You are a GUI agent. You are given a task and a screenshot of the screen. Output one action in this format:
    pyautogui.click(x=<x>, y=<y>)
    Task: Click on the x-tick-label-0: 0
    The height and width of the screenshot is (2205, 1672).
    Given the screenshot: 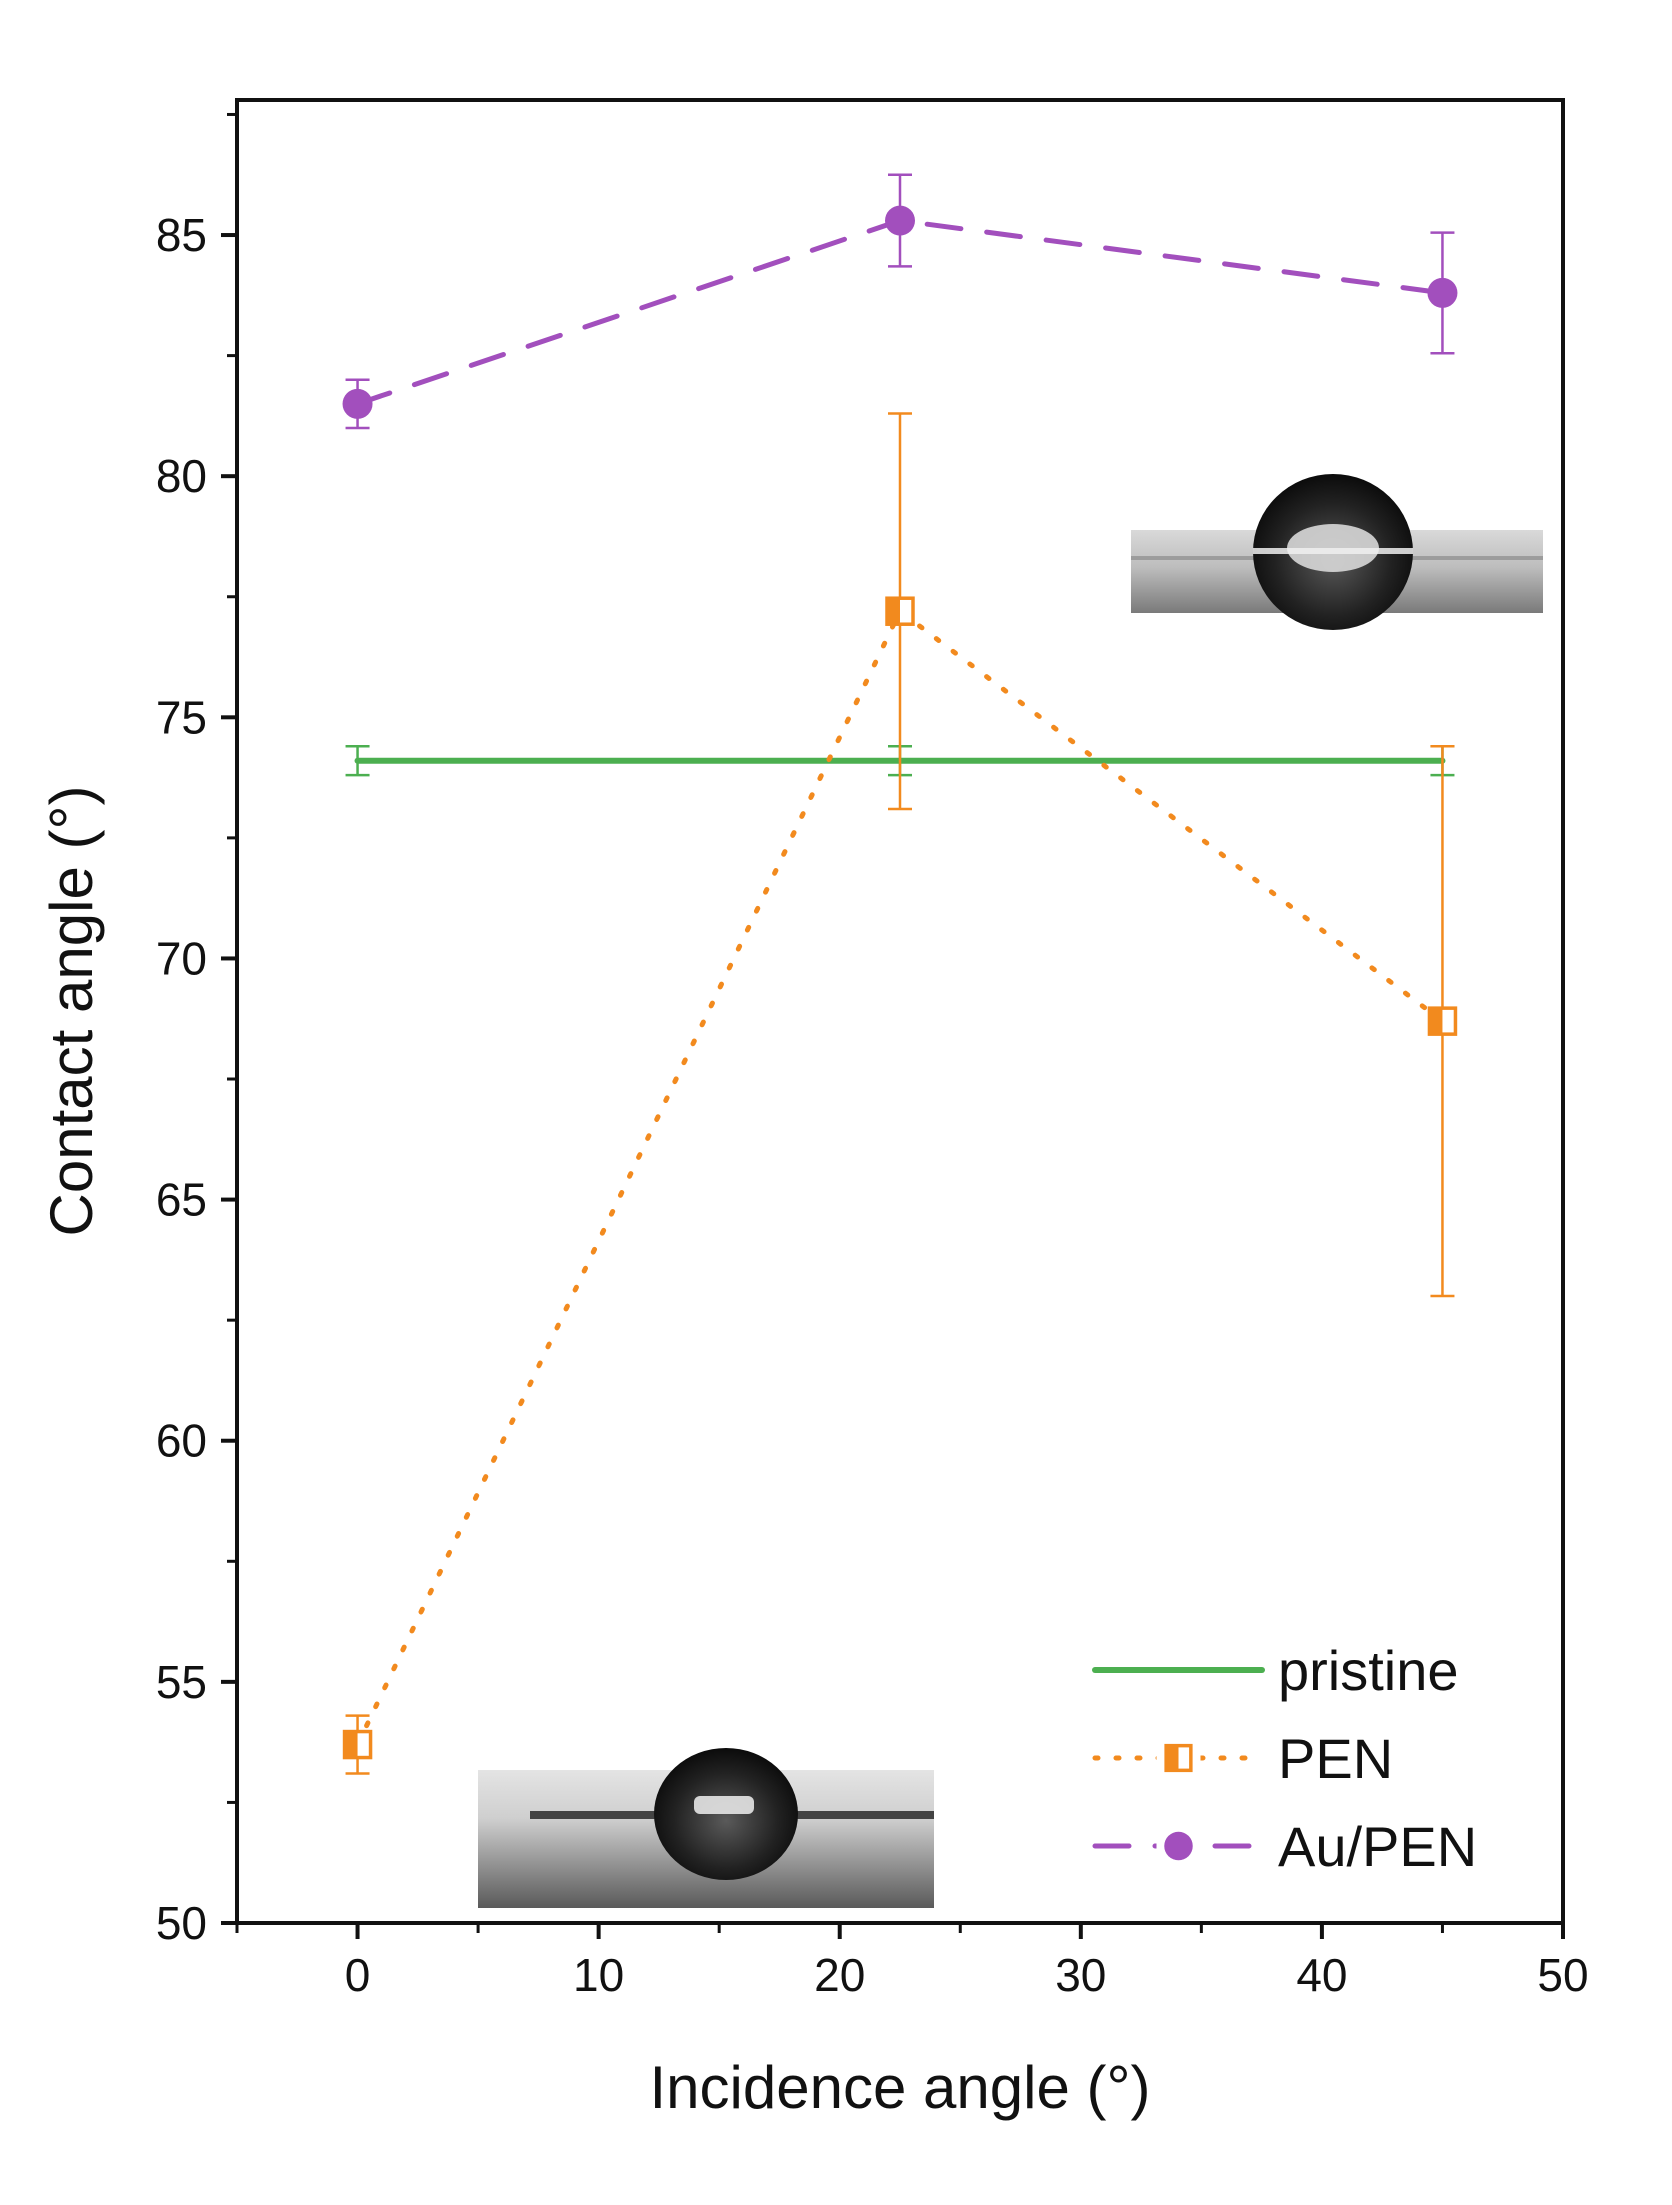 What is the action you would take?
    pyautogui.click(x=358, y=1975)
    